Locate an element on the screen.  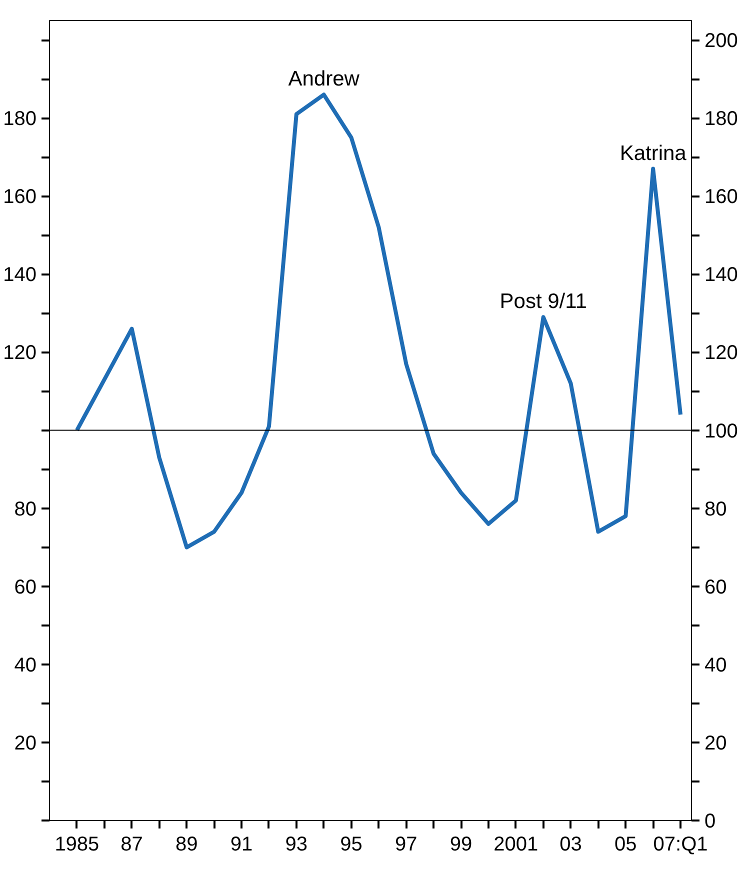
annotation: Post 9/11 is located at coordinates (543, 302).